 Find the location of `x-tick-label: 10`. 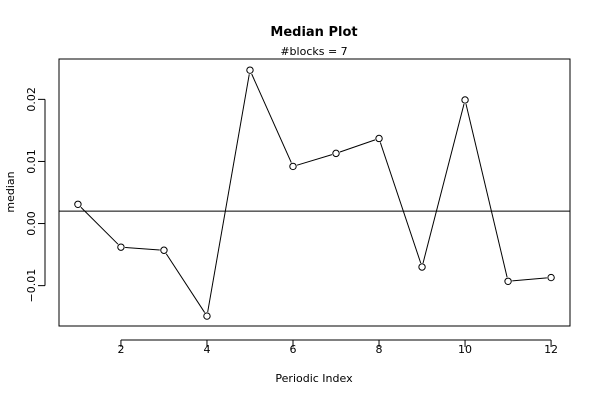

x-tick-label: 10 is located at coordinates (465, 349).